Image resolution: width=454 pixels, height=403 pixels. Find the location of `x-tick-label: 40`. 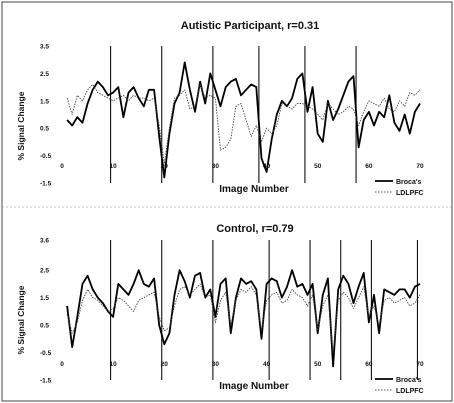

x-tick-label: 40 is located at coordinates (267, 364).